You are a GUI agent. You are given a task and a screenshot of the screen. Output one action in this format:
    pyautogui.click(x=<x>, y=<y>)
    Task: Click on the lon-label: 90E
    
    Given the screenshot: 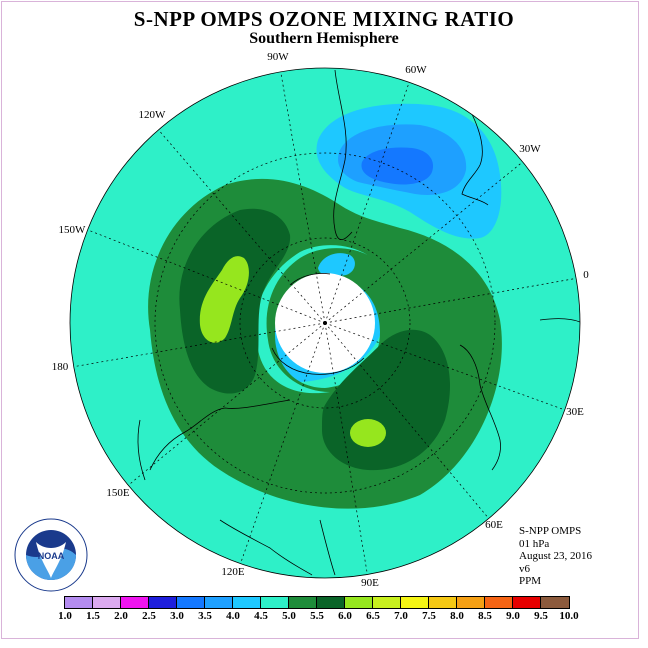 What is the action you would take?
    pyautogui.click(x=370, y=583)
    